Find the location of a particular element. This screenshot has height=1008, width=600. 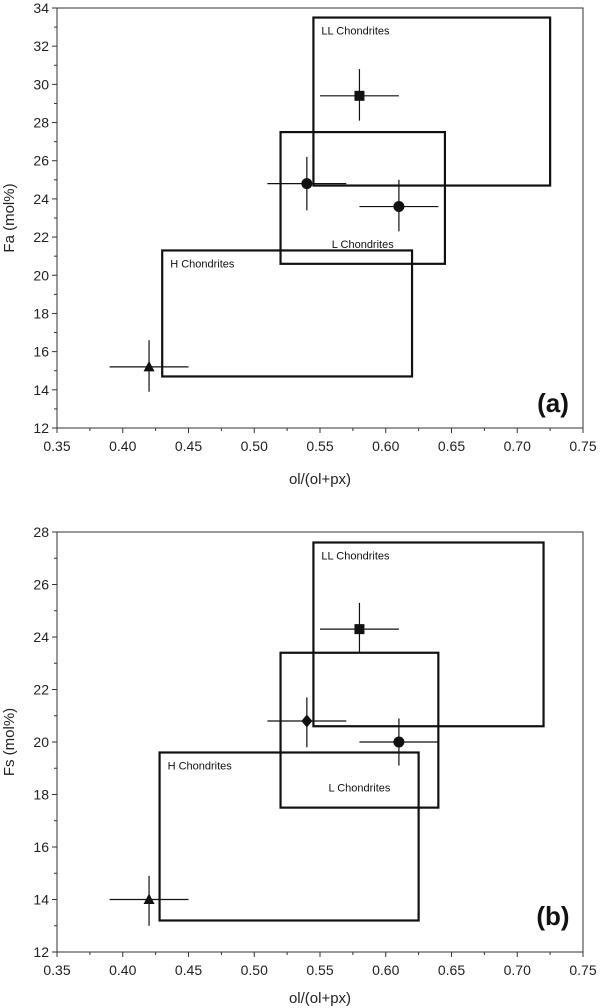

region-box-l is located at coordinates (363, 197).